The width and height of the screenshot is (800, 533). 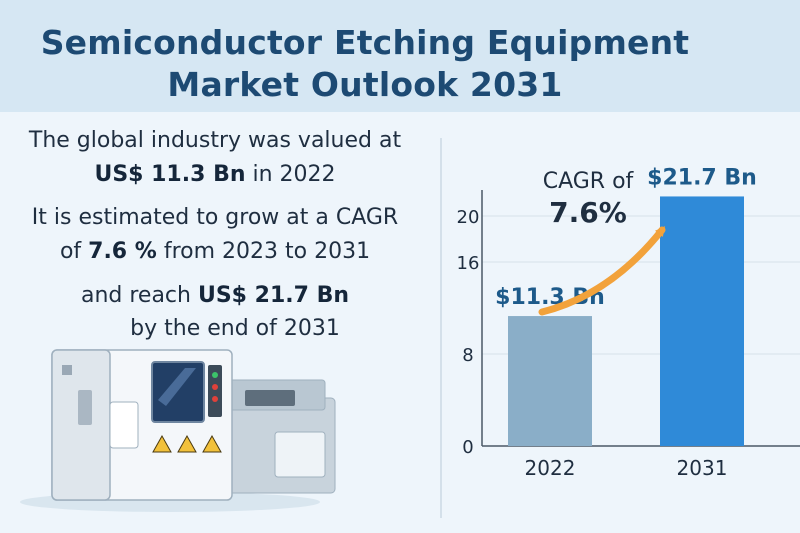 What do you see at coordinates (215, 391) in the screenshot?
I see `control-panel` at bounding box center [215, 391].